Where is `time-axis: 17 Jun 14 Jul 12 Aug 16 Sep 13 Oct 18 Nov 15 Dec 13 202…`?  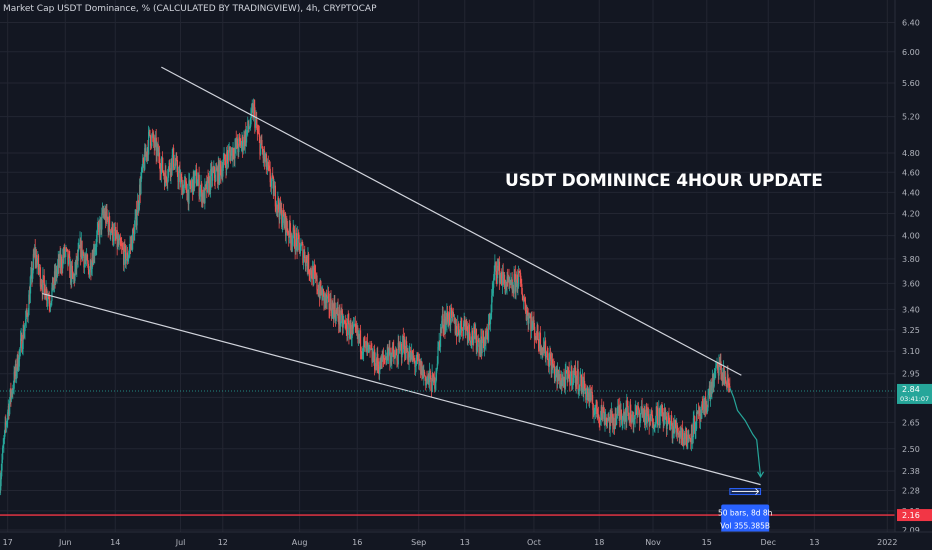
time-axis: 17 Jun 14 Jul 12 Aug 16 Sep 13 Oct 18 Nov 15 Dec 13 202… is located at coordinates (466, 540).